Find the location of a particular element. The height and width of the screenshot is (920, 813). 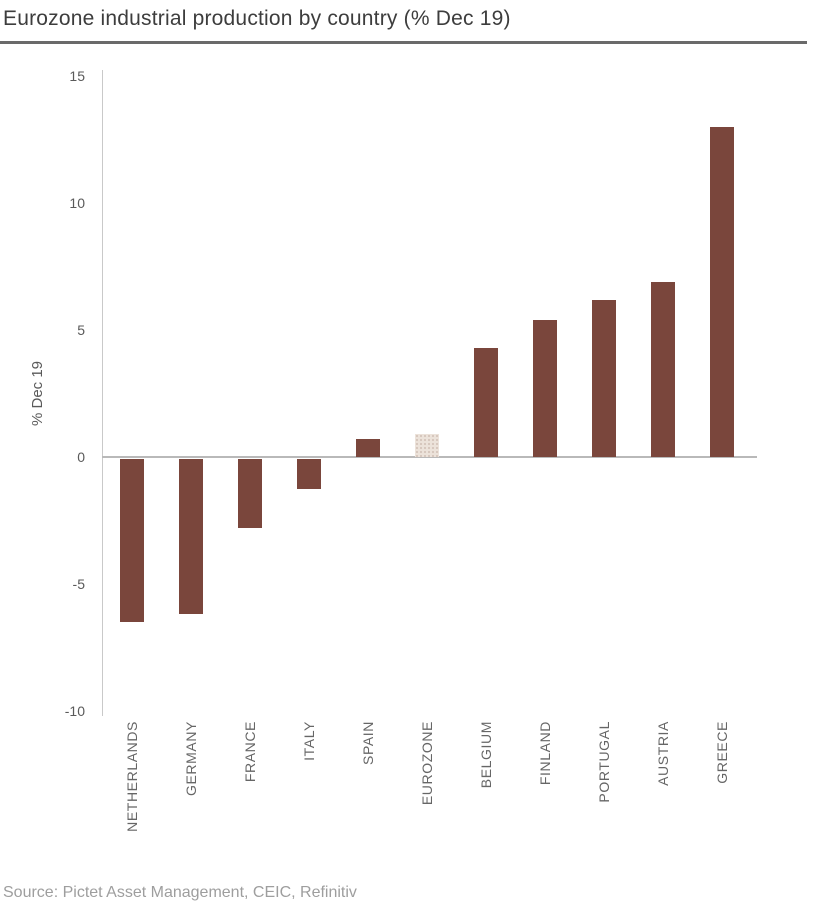

x-label-france: FRANCE is located at coordinates (250, 752).